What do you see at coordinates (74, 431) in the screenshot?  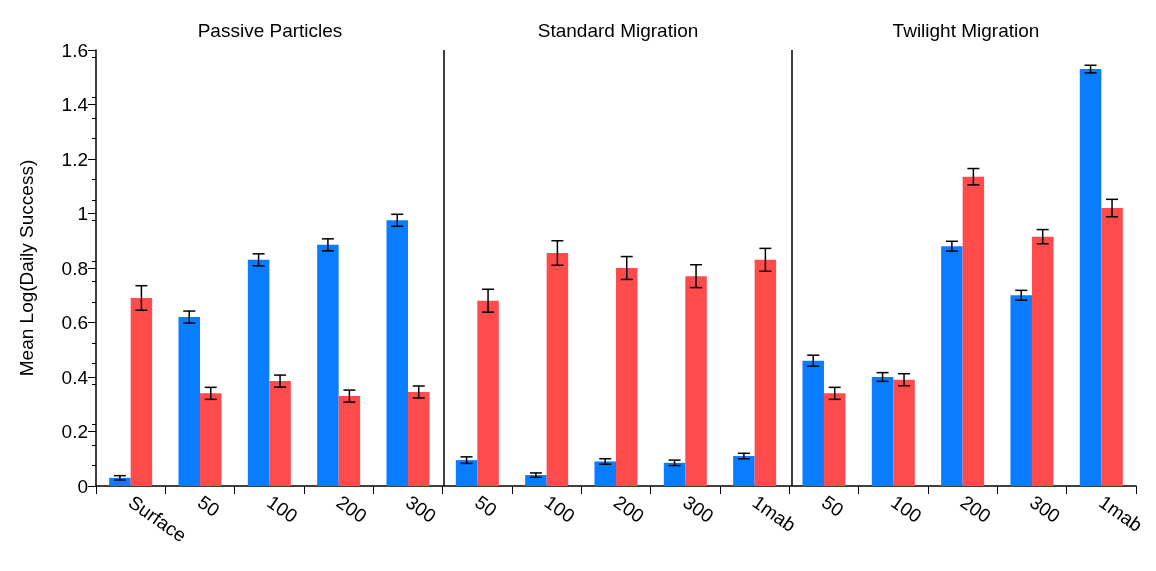 I see `y-tick-label: 0.2` at bounding box center [74, 431].